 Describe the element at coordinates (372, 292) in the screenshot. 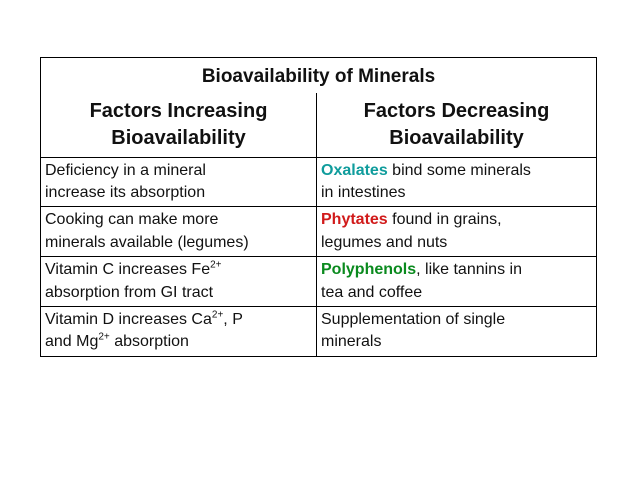

I see `cell-line: tea and coffee` at that location.